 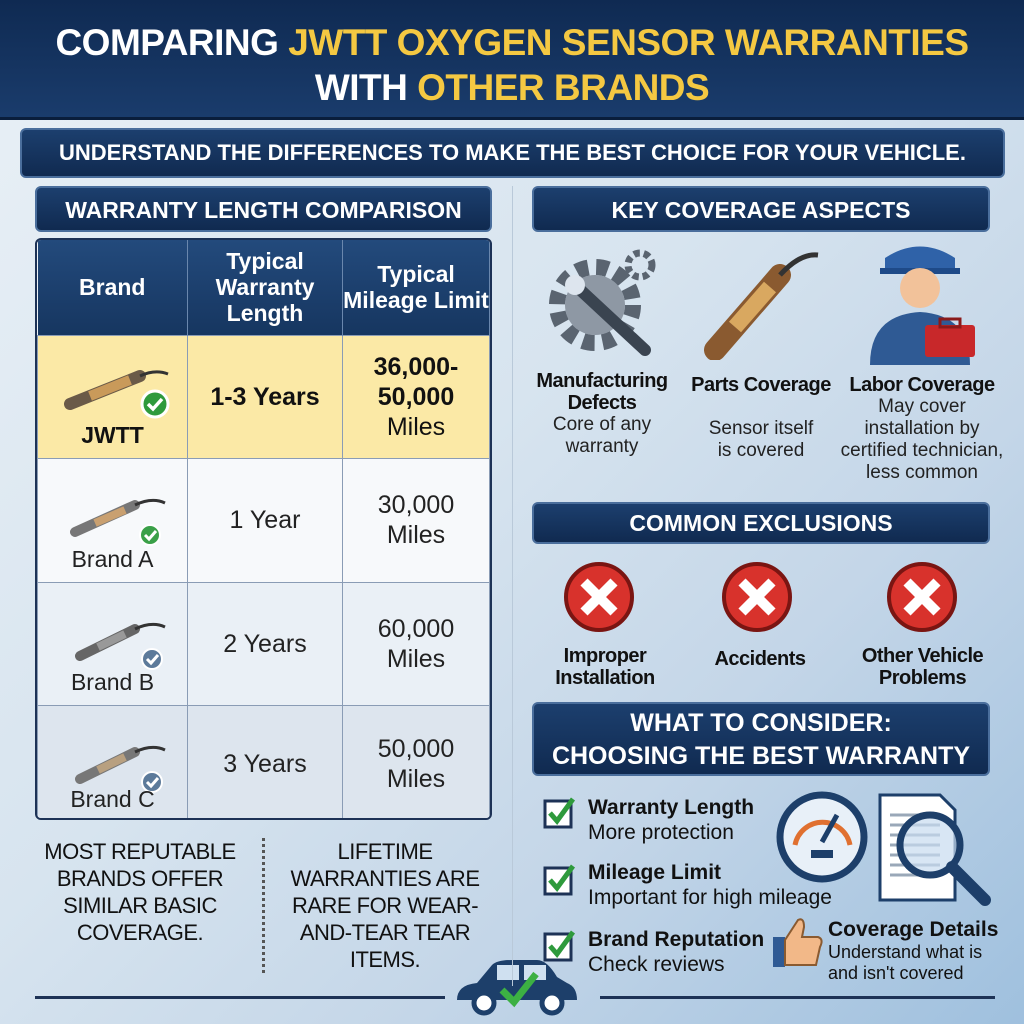 I want to click on table-row-brand-c: Brand C 3 Years 50,000 Miles, so click(x=263, y=761).